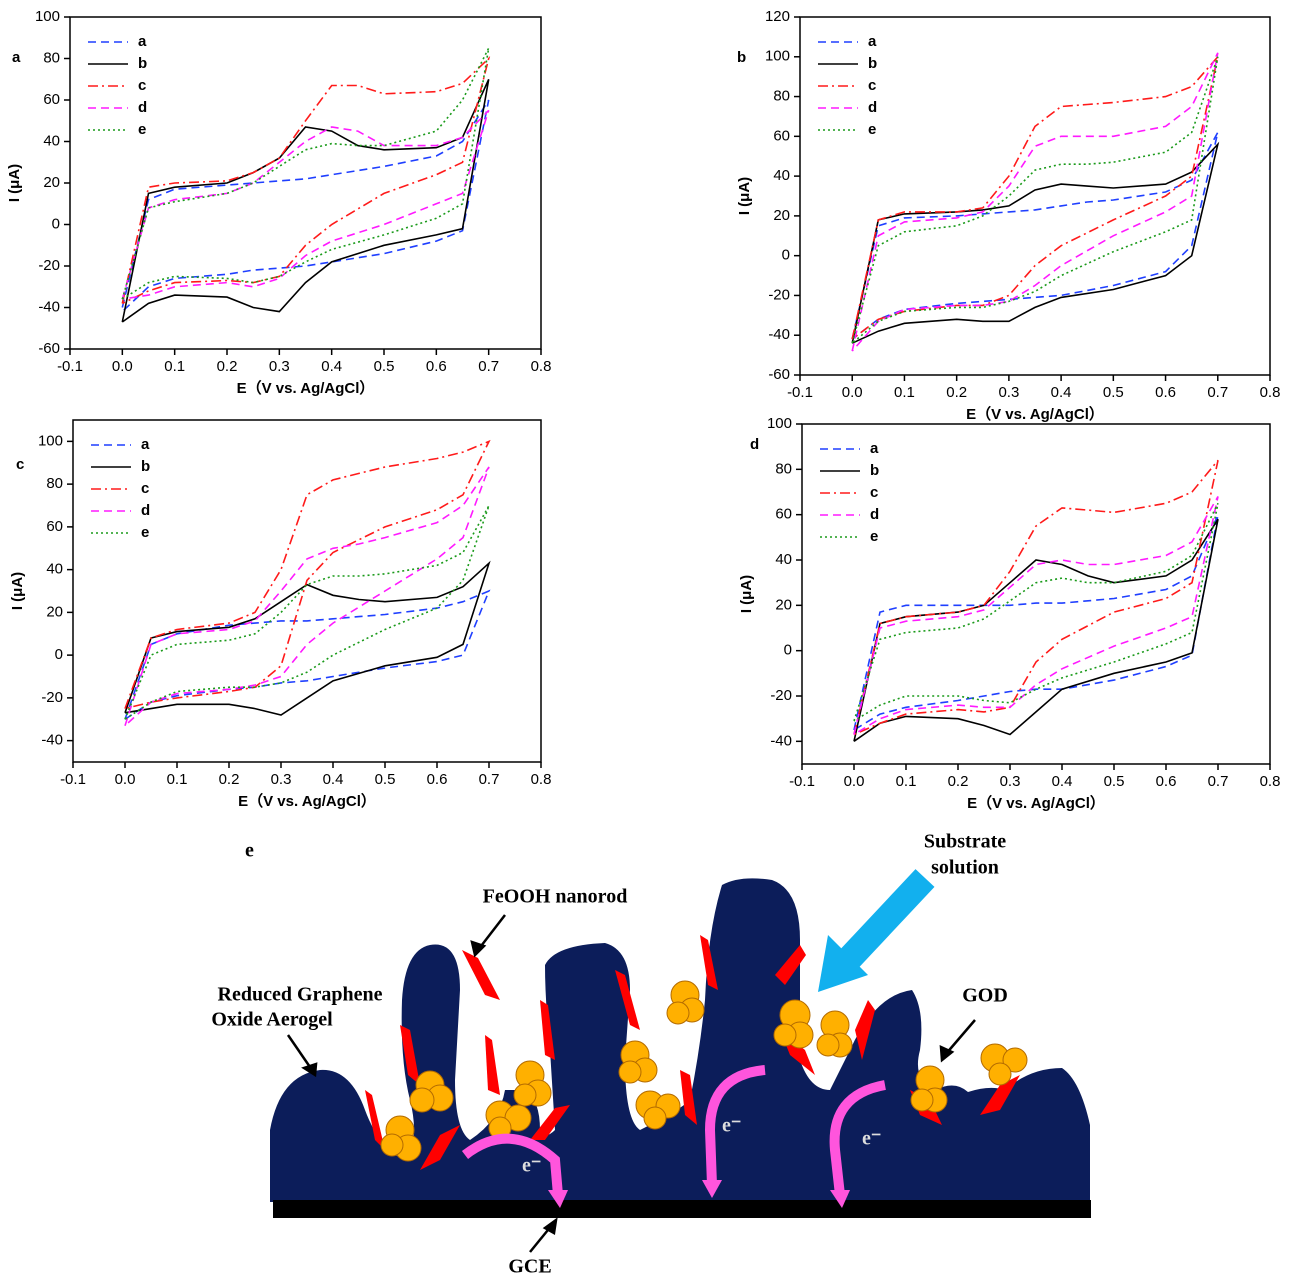  Describe the element at coordinates (843, 963) in the screenshot. I see `substrate-arrowhead` at that location.